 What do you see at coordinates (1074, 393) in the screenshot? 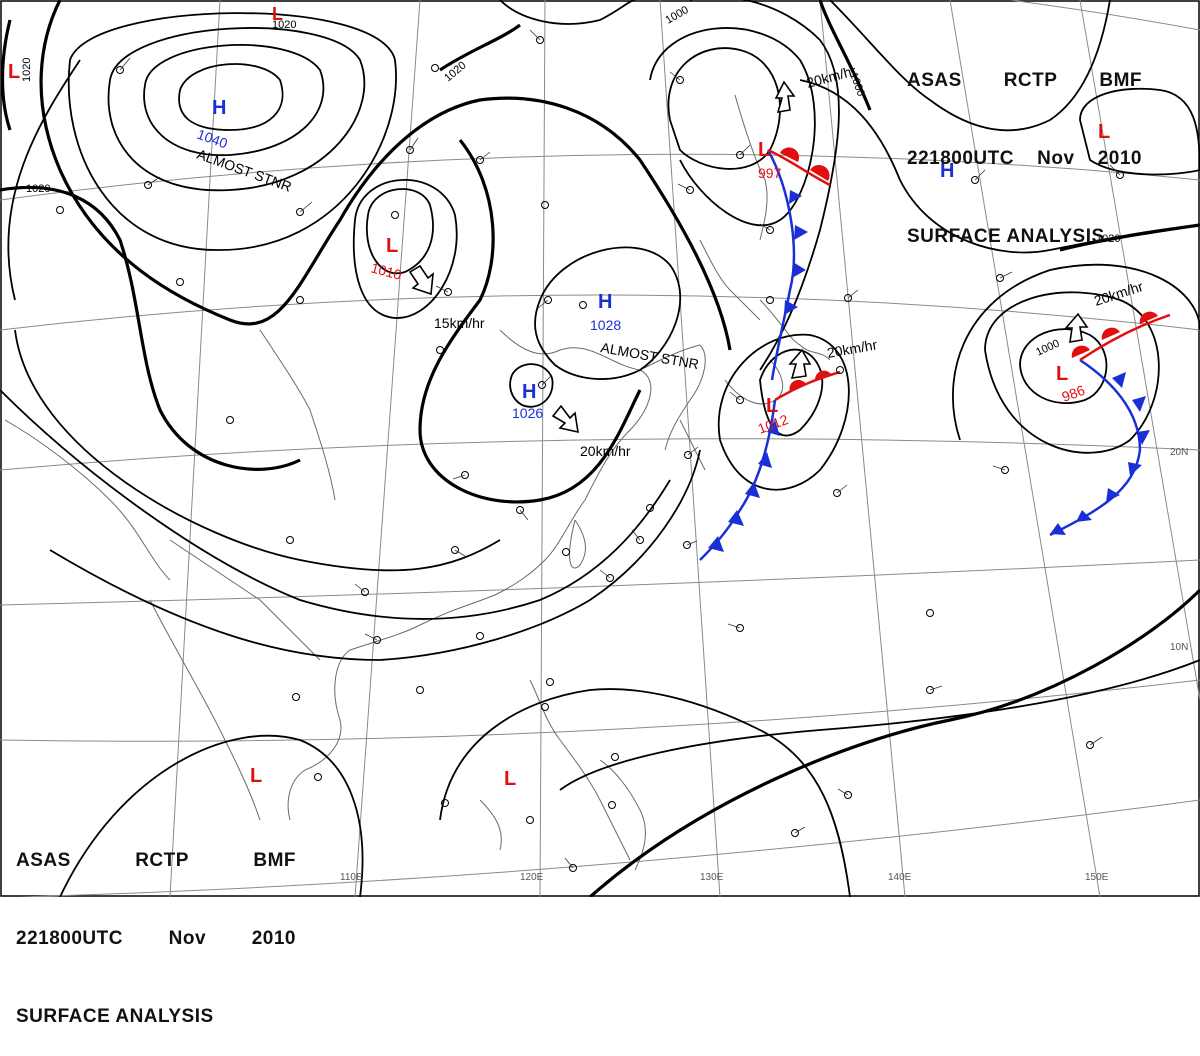
I see `pressure-value: 986` at bounding box center [1074, 393].